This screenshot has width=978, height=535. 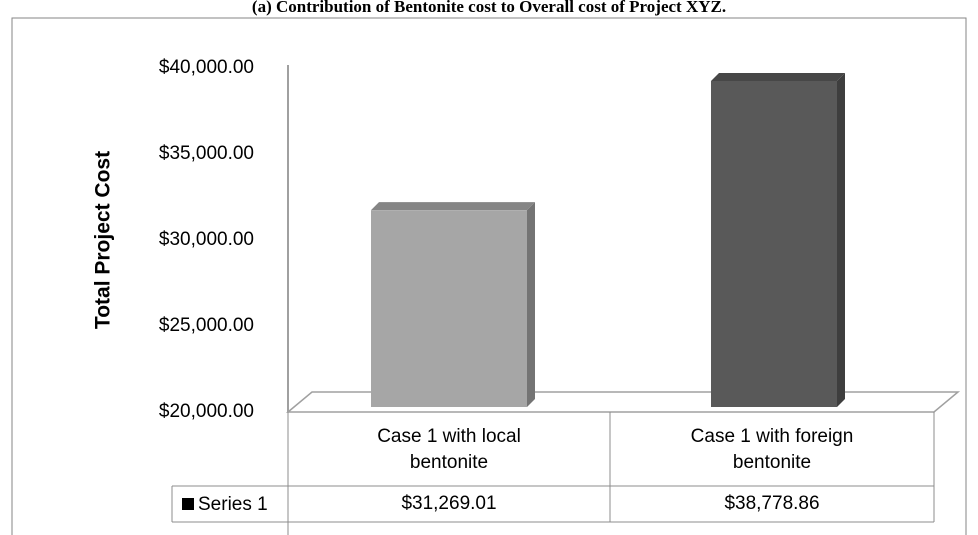 What do you see at coordinates (772, 449) in the screenshot?
I see `category-label: Case 1 with foreign bentonite` at bounding box center [772, 449].